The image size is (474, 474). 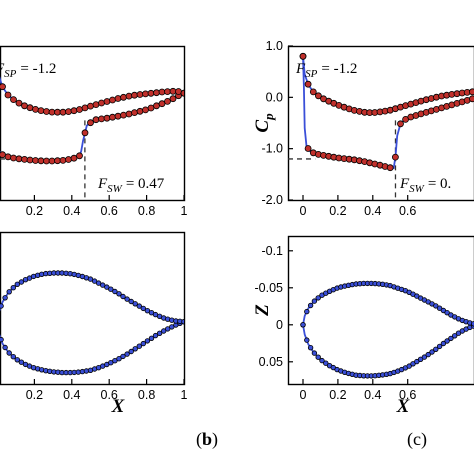 What do you see at coordinates (272, 149) in the screenshot?
I see `y-tick-label: -1.0` at bounding box center [272, 149].